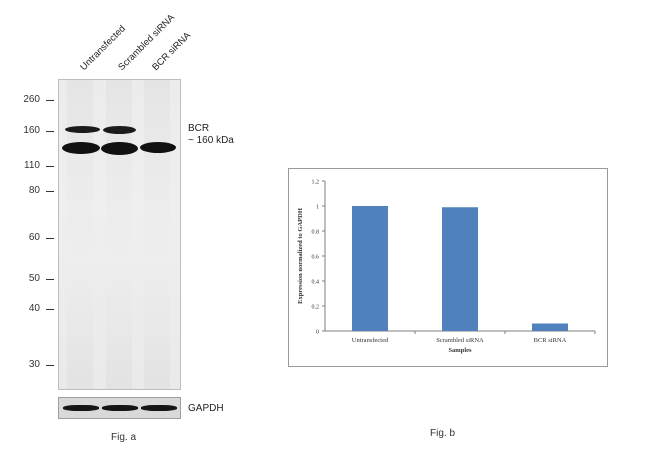 This screenshot has height=472, width=650. Describe the element at coordinates (316, 233) in the screenshot. I see `y-tick-label: 0.8` at that location.